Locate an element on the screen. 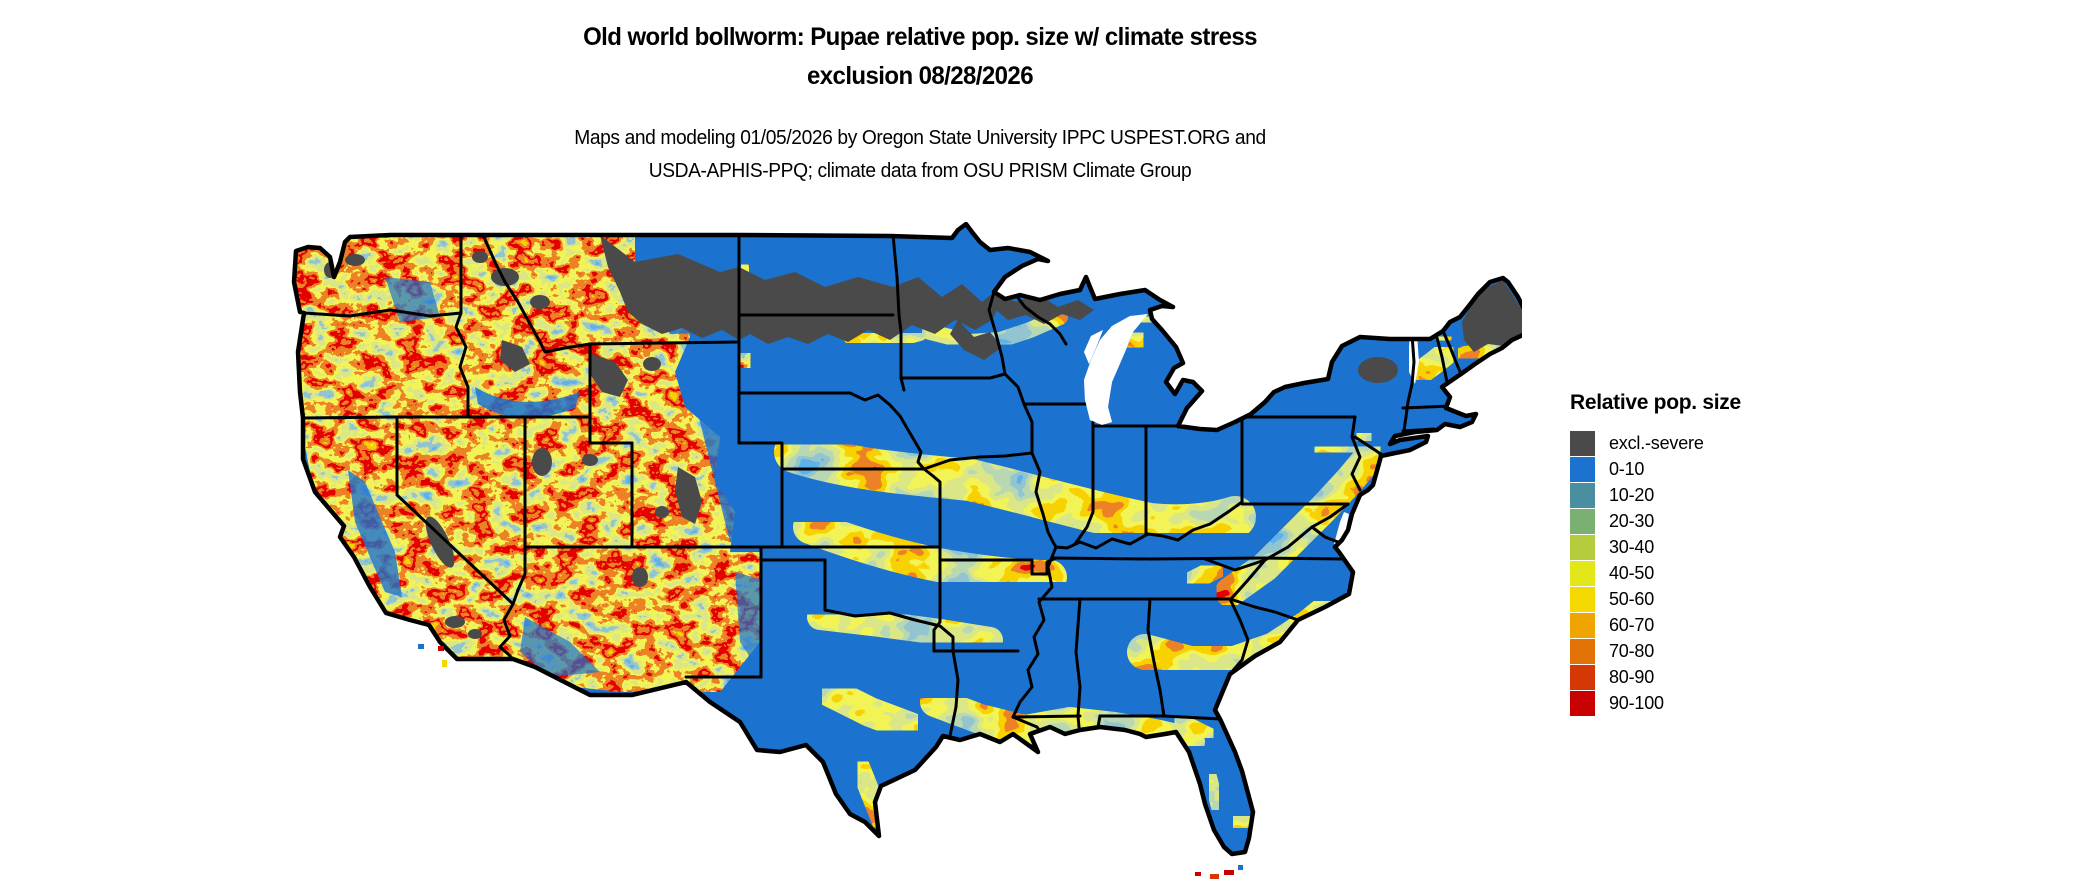 The image size is (2100, 892). legend-item: 70-80 is located at coordinates (1730, 651).